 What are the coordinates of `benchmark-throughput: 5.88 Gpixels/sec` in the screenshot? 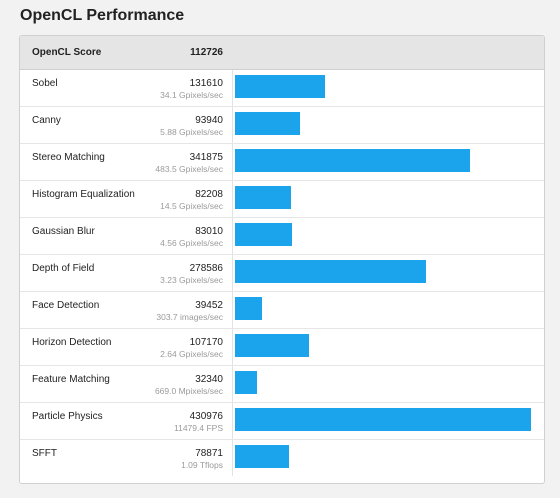 It's located at (191, 132).